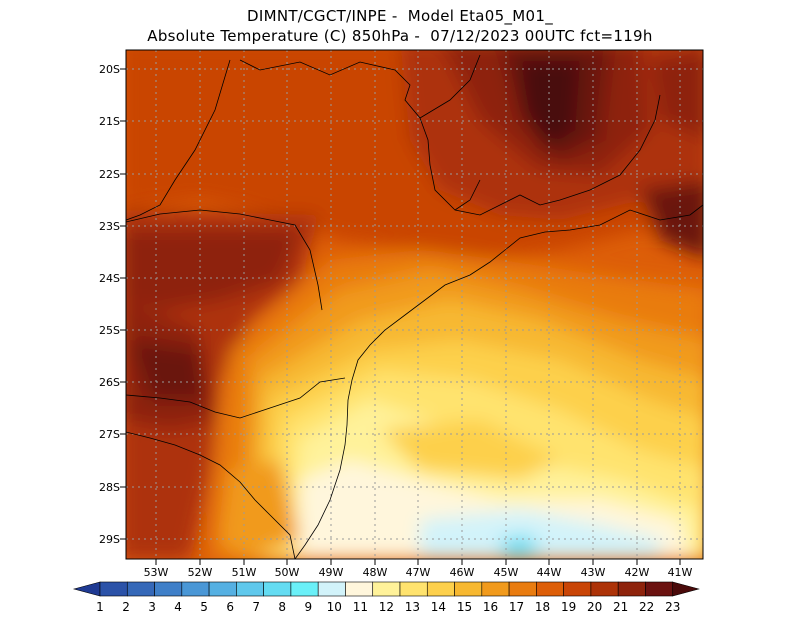 This screenshot has height=618, width=800. Describe the element at coordinates (178, 607) in the screenshot. I see `colorbar-label: 4` at that location.